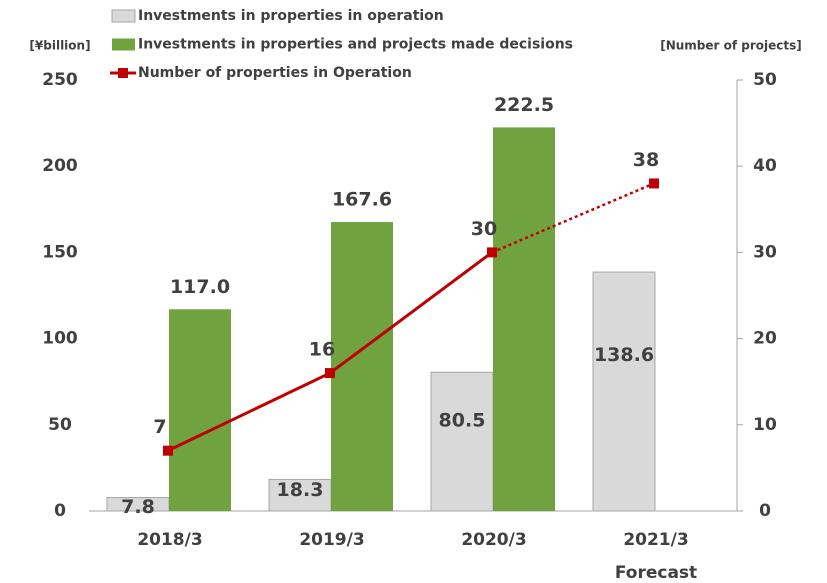 The height and width of the screenshot is (583, 827). Describe the element at coordinates (300, 490) in the screenshot. I see `data-label: 18.3` at that location.